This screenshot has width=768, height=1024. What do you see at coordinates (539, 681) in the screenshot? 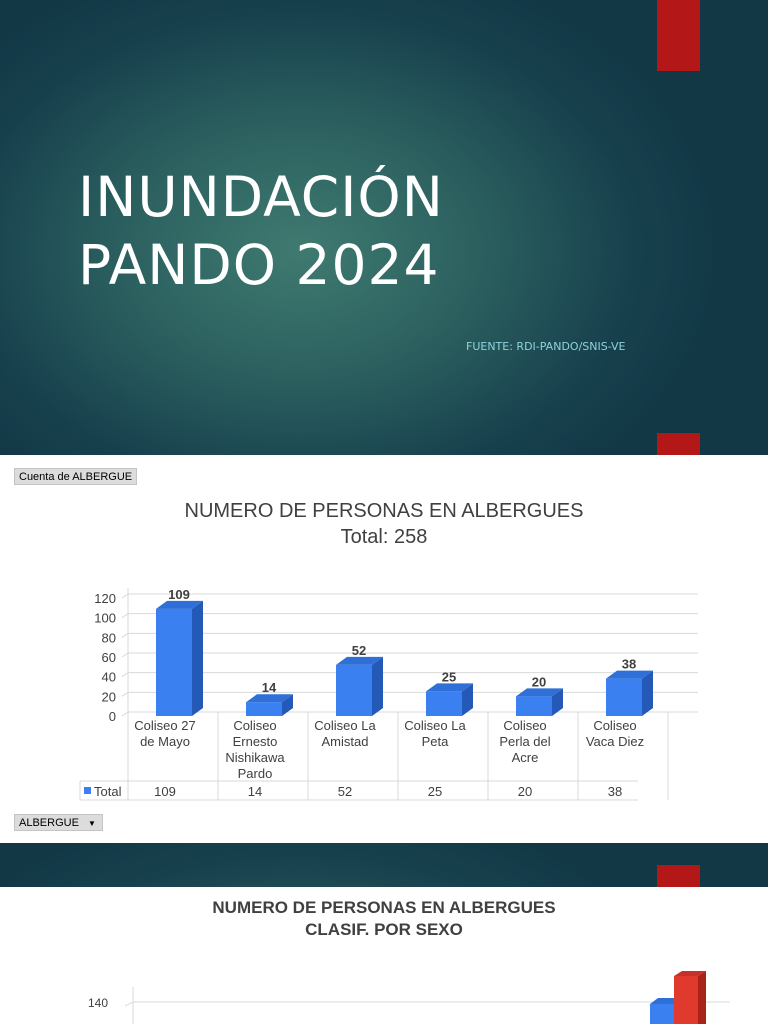
I see `data-label: 20` at bounding box center [539, 681].